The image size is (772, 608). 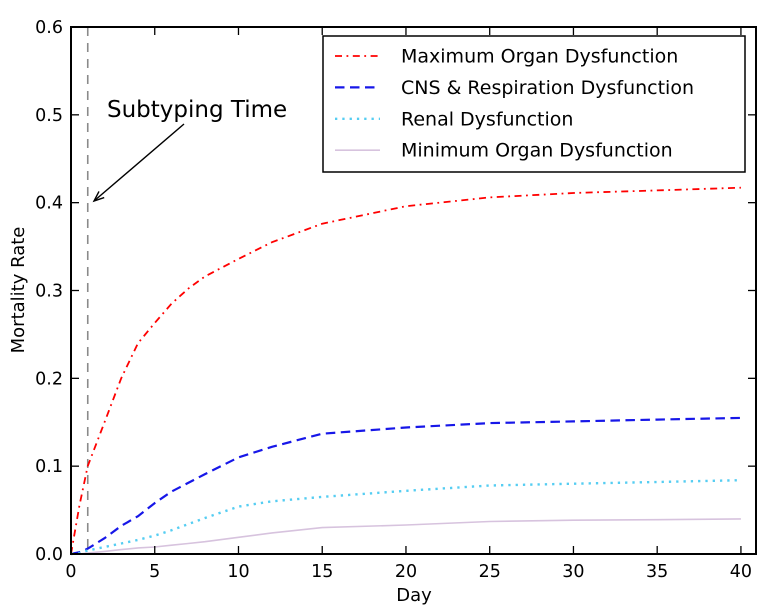 What do you see at coordinates (138, 163) in the screenshot?
I see `annotation-arrow` at bounding box center [138, 163].